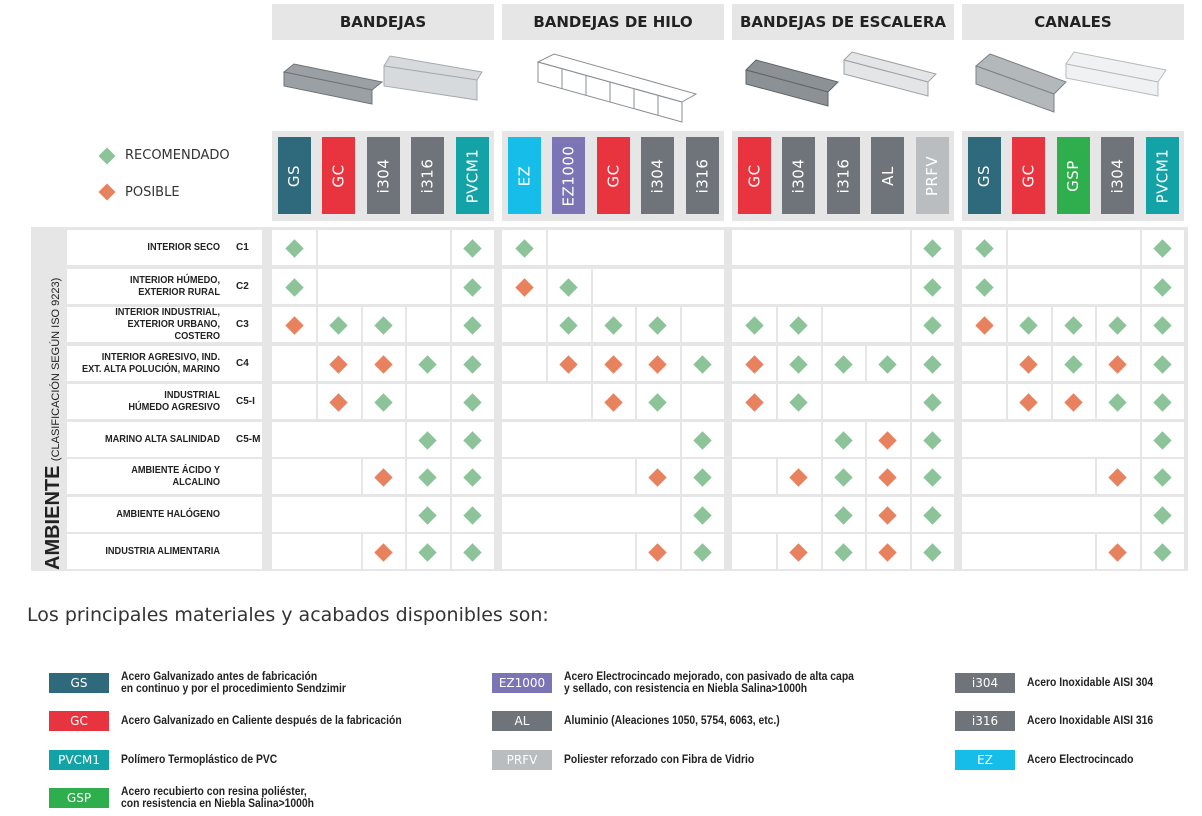 This screenshot has height=816, width=1202. Describe the element at coordinates (177, 155) in the screenshot. I see `recommended-legend-label: RECOMENDADO` at that location.